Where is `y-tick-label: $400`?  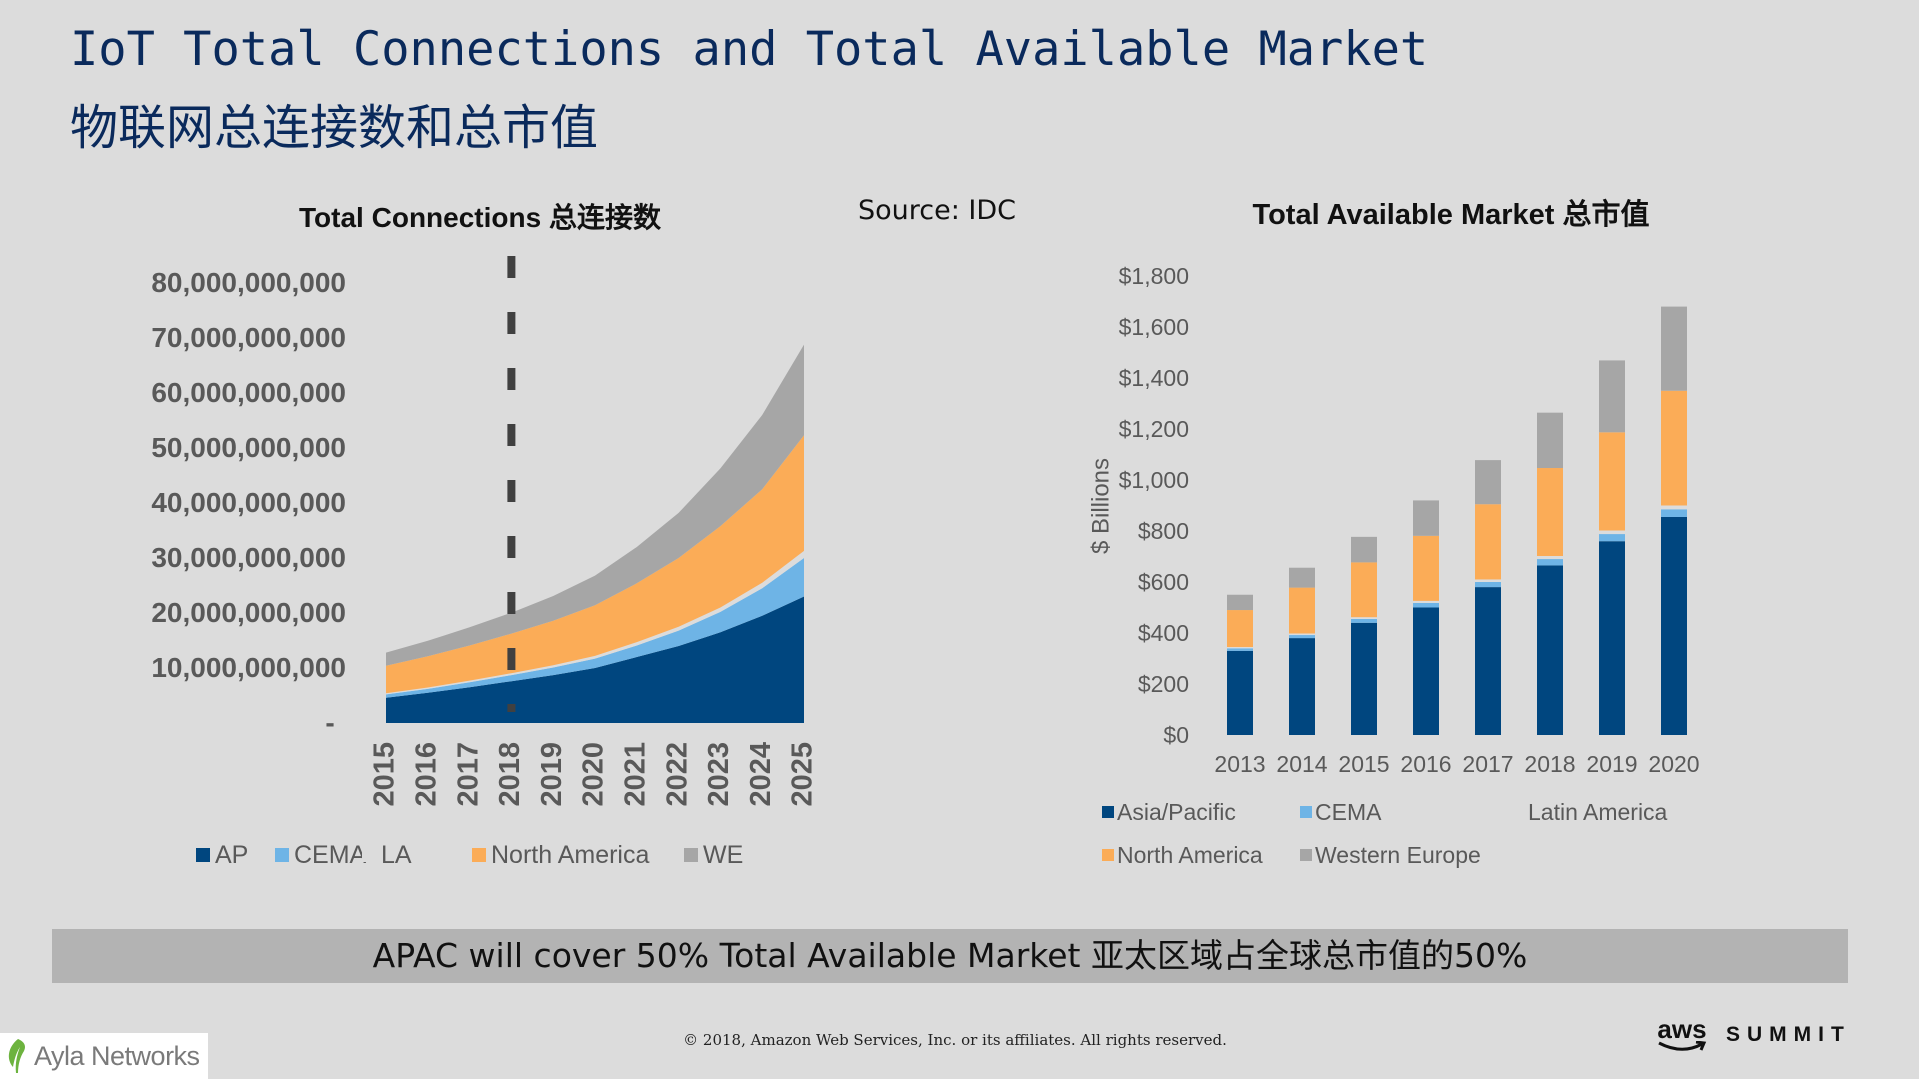
y-tick-label: $400 is located at coordinates (1163, 633).